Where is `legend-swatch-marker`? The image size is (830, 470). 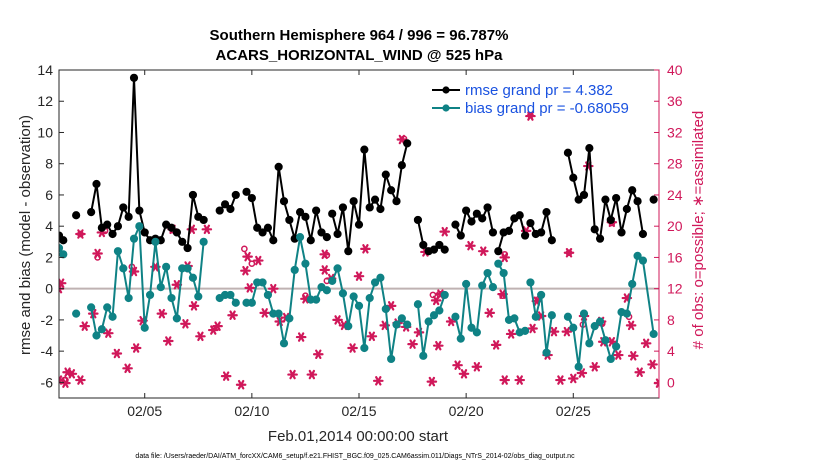 legend-swatch-marker is located at coordinates (446, 90).